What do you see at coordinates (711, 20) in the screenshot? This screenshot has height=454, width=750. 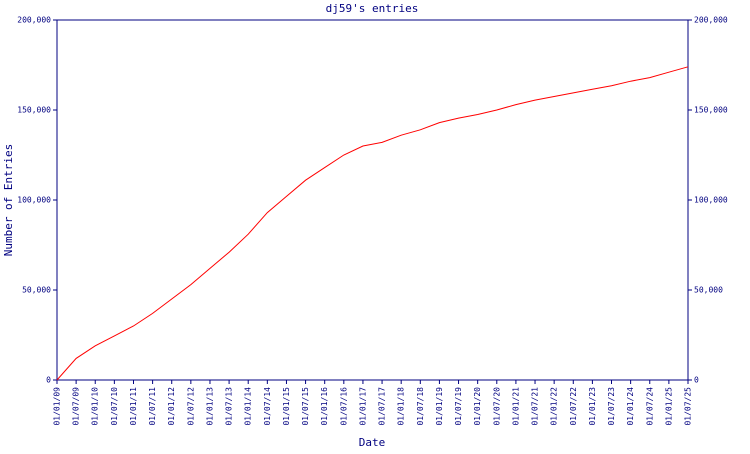 I see `y2-tick-label: 200,000` at bounding box center [711, 20].